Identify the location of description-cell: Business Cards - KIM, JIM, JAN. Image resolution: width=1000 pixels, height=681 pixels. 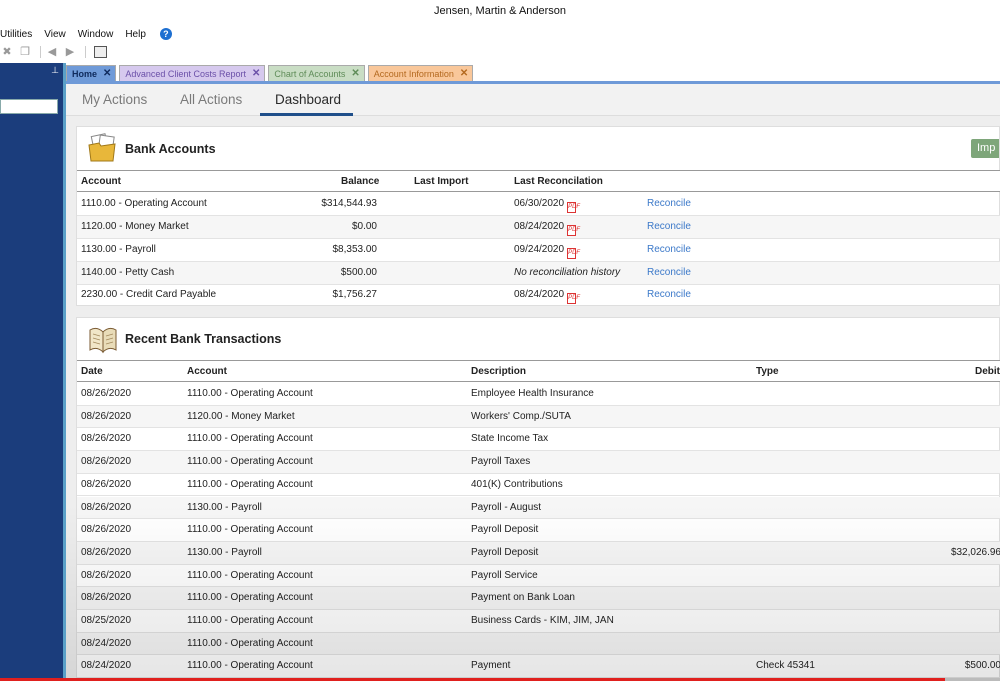
(542, 620).